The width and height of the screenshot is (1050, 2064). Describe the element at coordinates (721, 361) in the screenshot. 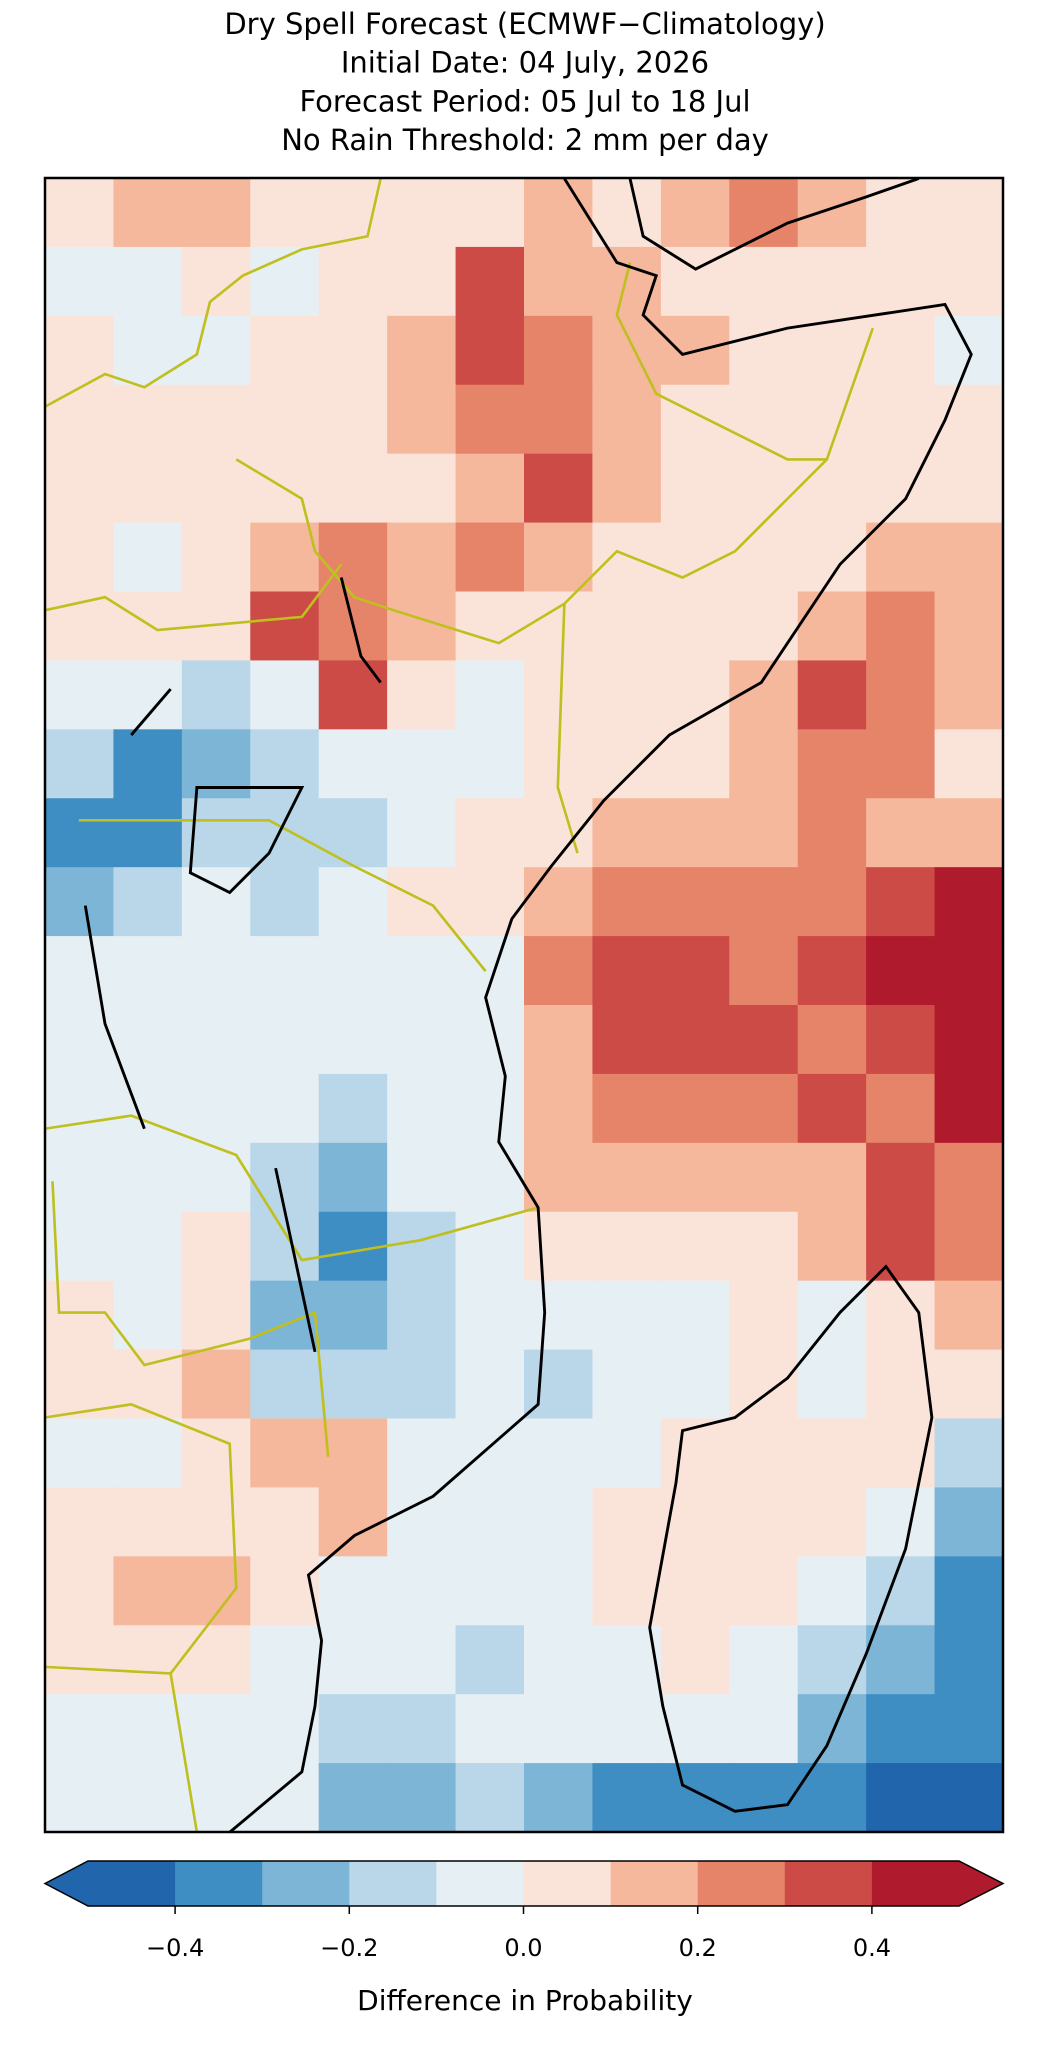

I see `border` at that location.